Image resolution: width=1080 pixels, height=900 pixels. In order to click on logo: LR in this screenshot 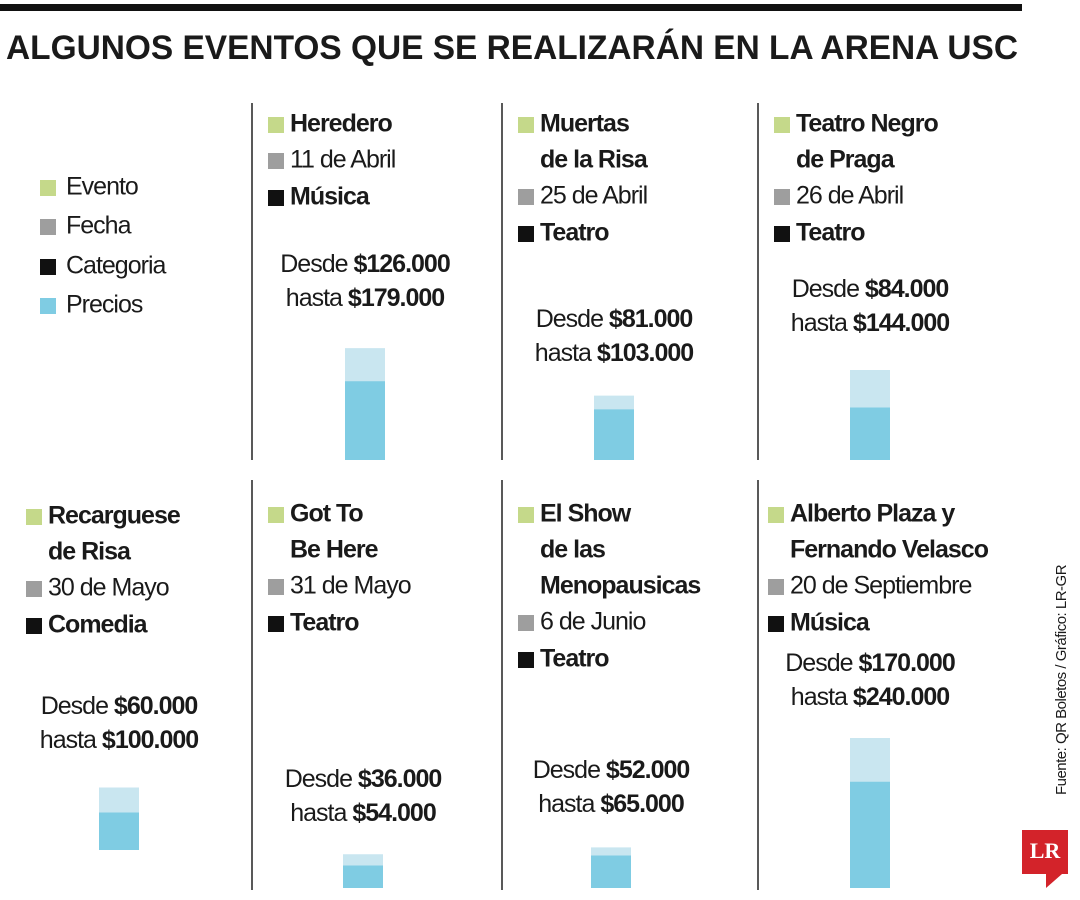, I will do `click(1045, 859)`.